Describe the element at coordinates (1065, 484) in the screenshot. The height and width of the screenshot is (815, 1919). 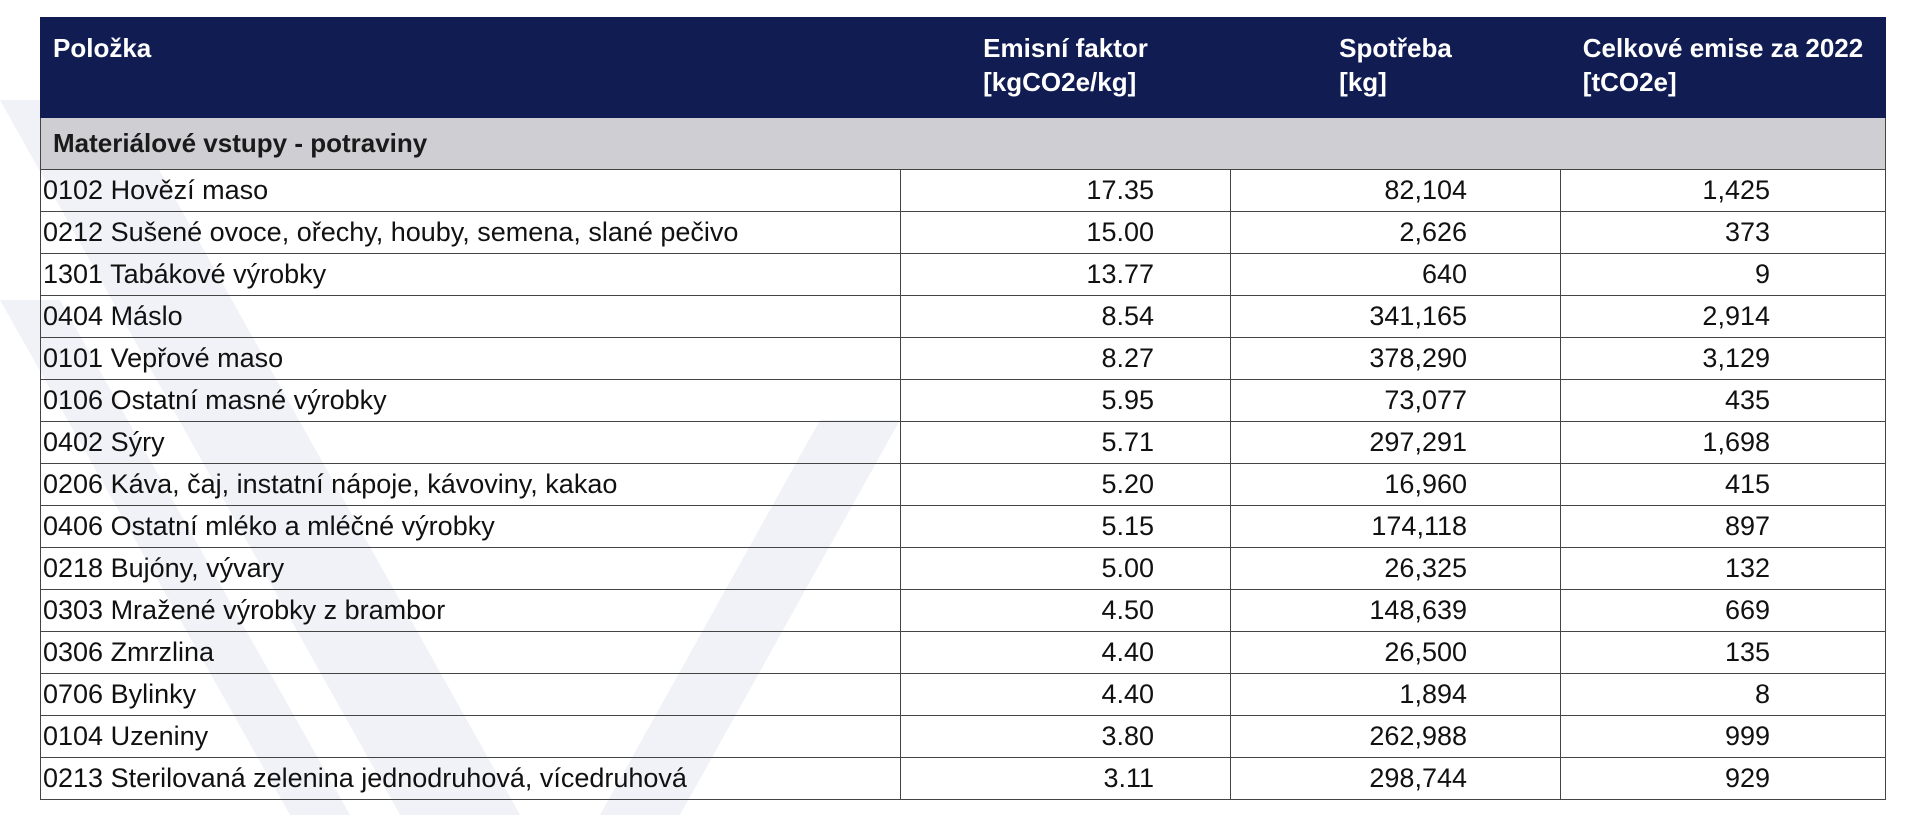
I see `emission-factor-value: 5.20` at that location.